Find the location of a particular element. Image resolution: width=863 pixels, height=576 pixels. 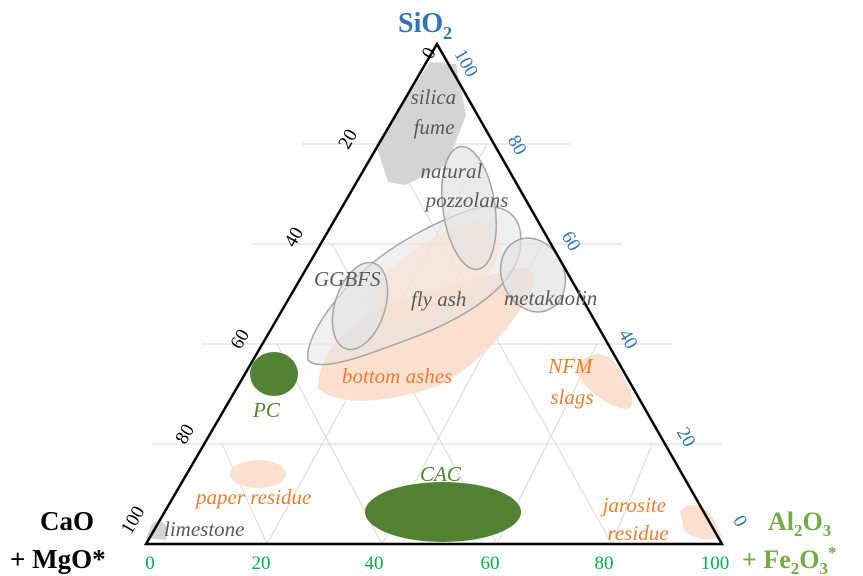

silica-fume-label: silica fume is located at coordinates (436, 112).